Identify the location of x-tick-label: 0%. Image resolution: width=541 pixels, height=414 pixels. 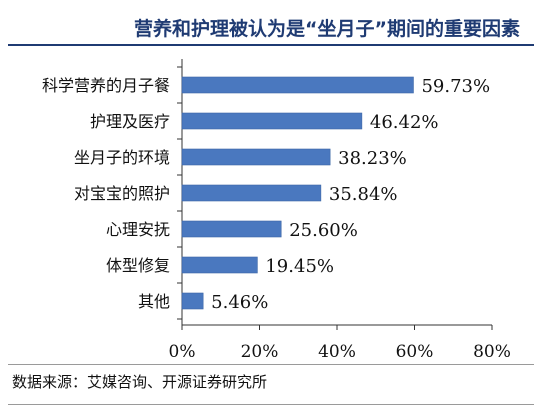
(182, 352).